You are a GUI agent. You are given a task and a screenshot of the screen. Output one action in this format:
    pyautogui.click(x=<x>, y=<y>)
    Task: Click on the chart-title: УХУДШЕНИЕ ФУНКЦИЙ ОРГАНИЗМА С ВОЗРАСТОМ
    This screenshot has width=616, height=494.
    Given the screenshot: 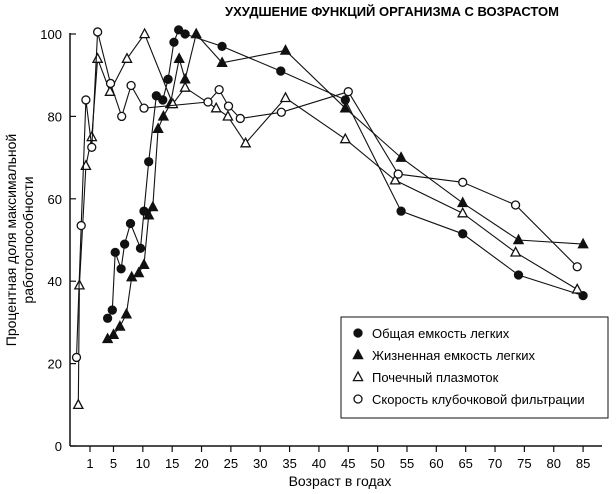 What is the action you would take?
    pyautogui.click(x=392, y=11)
    